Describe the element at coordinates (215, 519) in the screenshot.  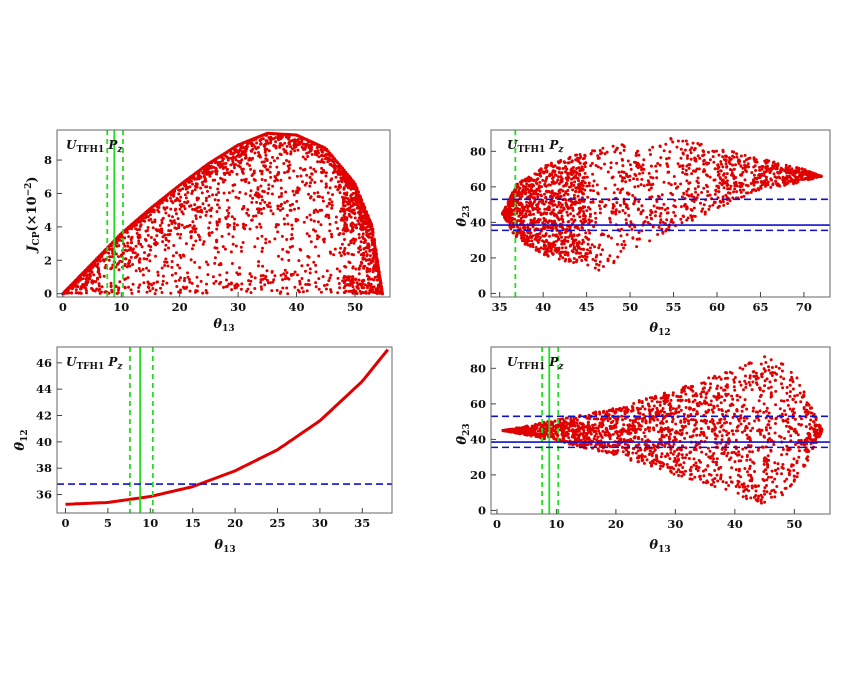
I see `x-tick-labels: 0 5 10 15 20 25 30 35` at that location.